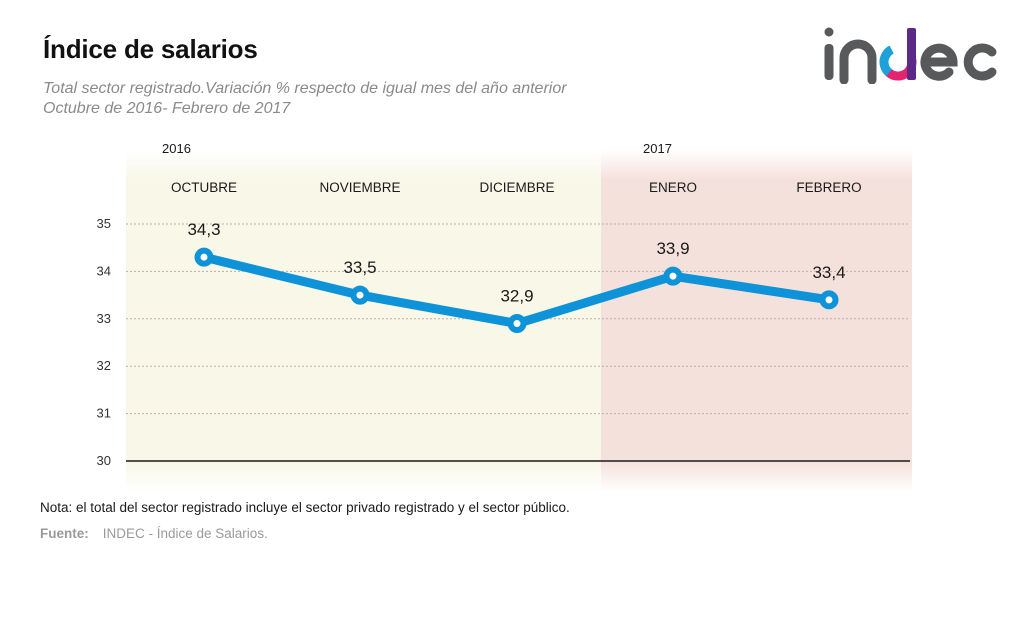 The height and width of the screenshot is (623, 1026). What do you see at coordinates (104, 223) in the screenshot?
I see `y-tick-label: 35` at bounding box center [104, 223].